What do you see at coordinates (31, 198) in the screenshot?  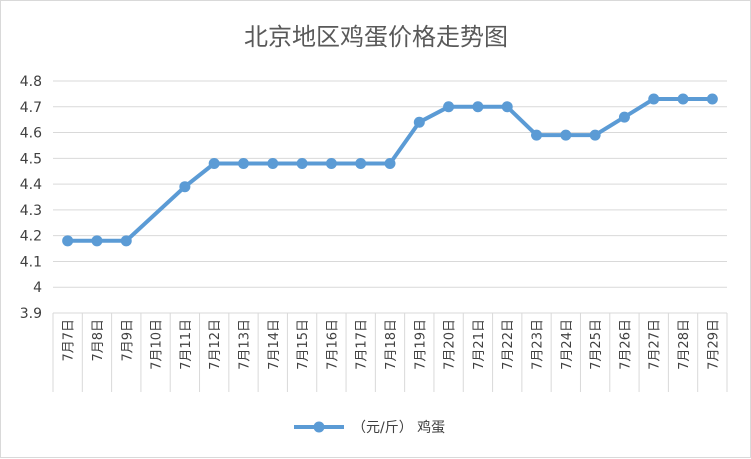 I see `y-axis-ticks: 3.9 4 4.1 4.2 4.3 4.4 4.5 4.6 4.7 4.8` at bounding box center [31, 198].